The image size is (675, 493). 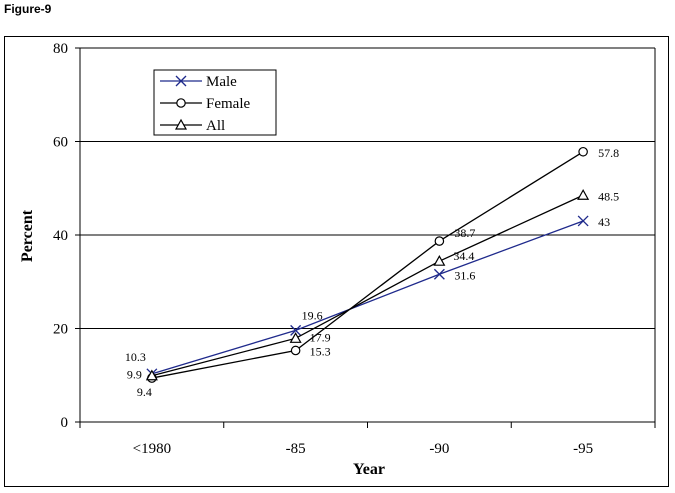 I want to click on y-tick-label: 80, so click(x=60, y=49).